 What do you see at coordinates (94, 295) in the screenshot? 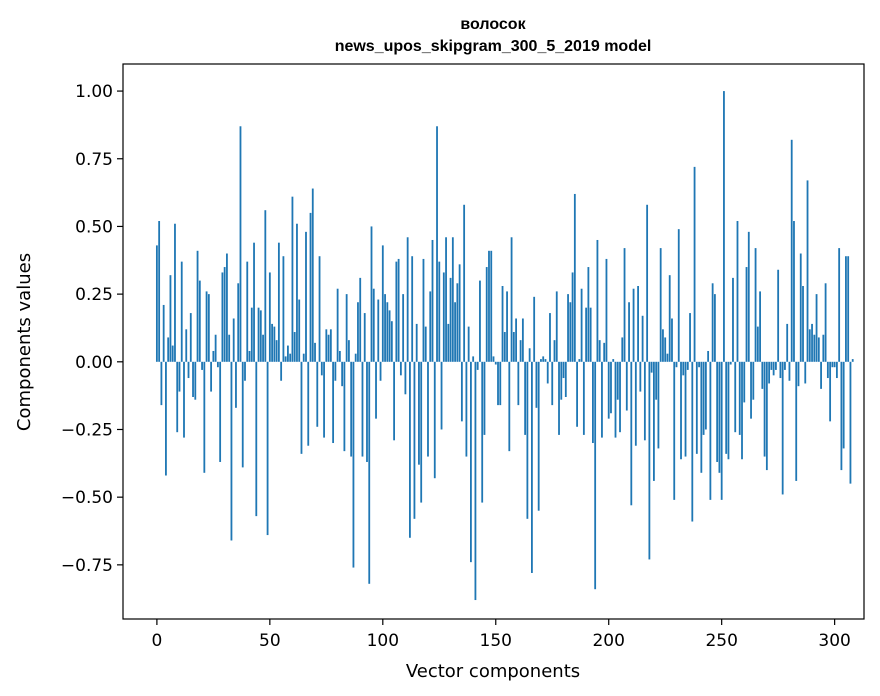
I see `y-tick-label: 0.25` at bounding box center [94, 295].